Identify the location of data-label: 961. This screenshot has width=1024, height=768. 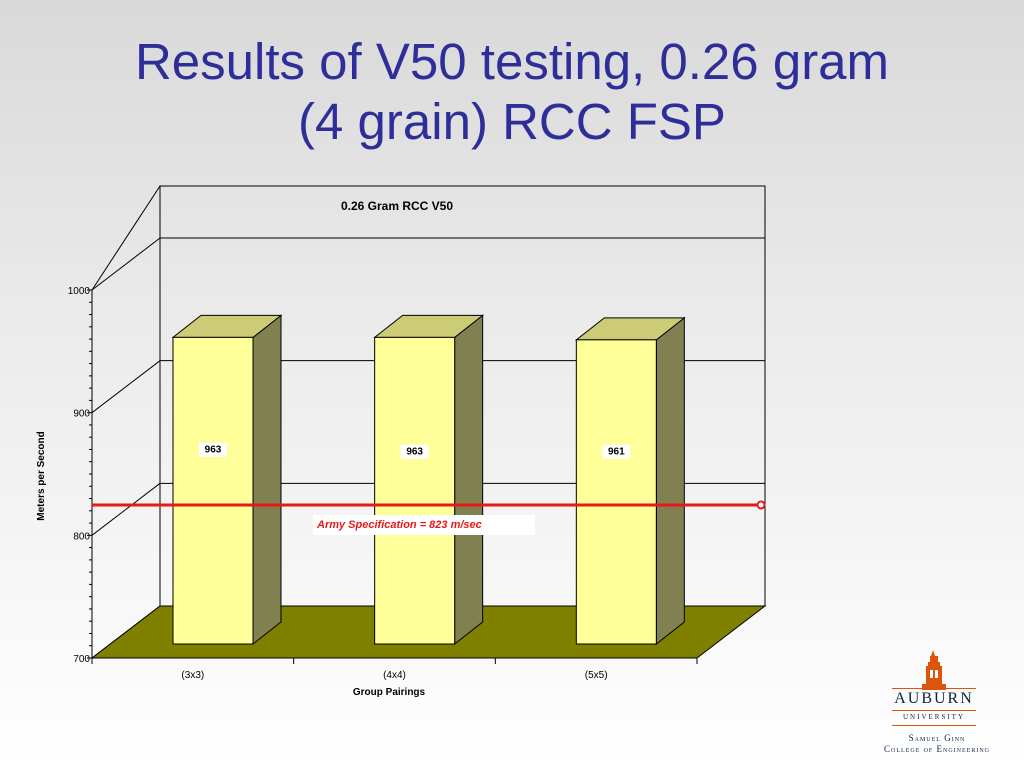
(616, 452).